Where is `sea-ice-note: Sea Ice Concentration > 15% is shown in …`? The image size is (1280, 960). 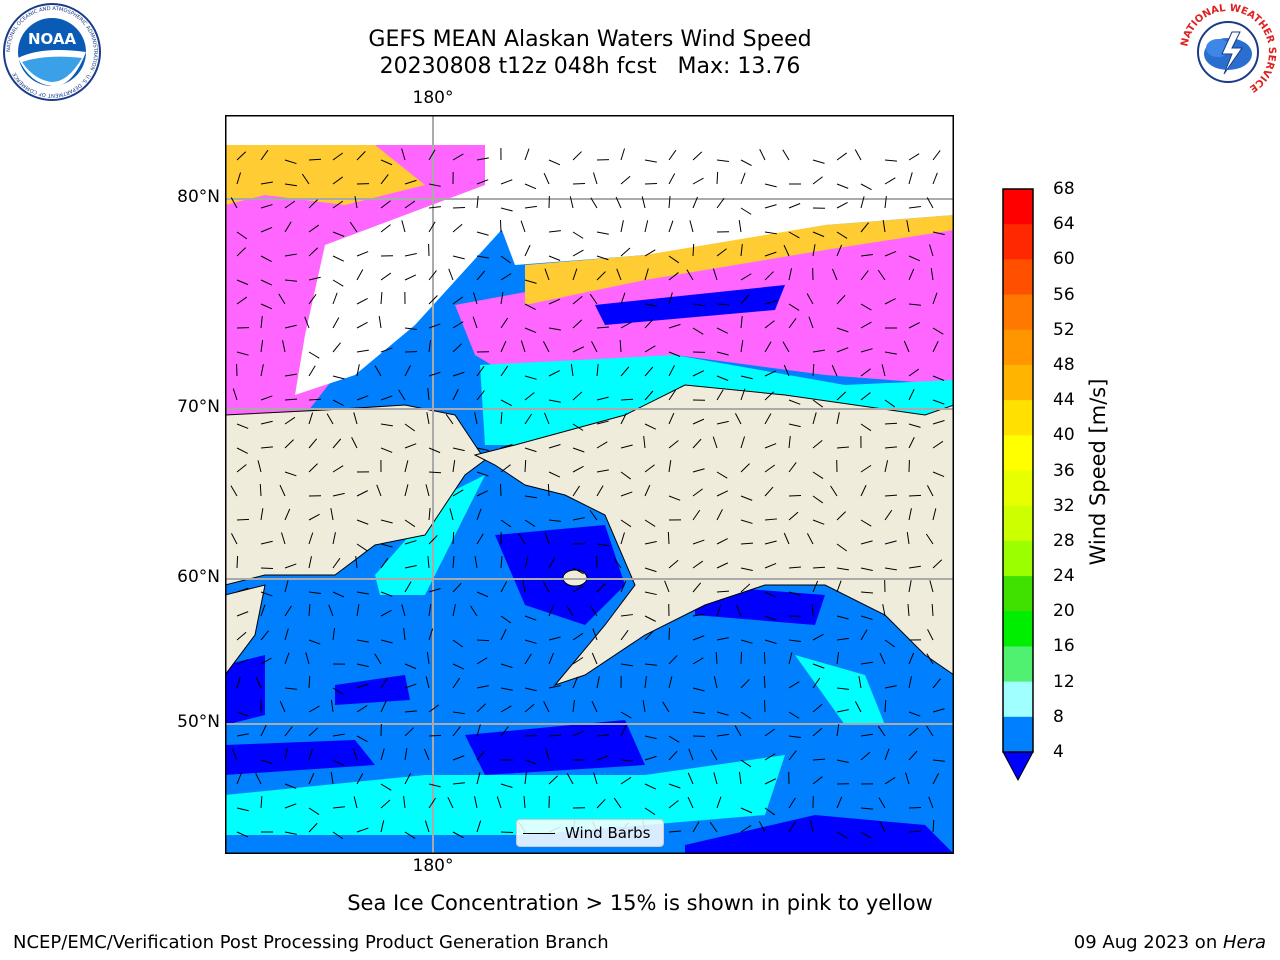
sea-ice-note: Sea Ice Concentration > 15% is shown in … is located at coordinates (640, 903).